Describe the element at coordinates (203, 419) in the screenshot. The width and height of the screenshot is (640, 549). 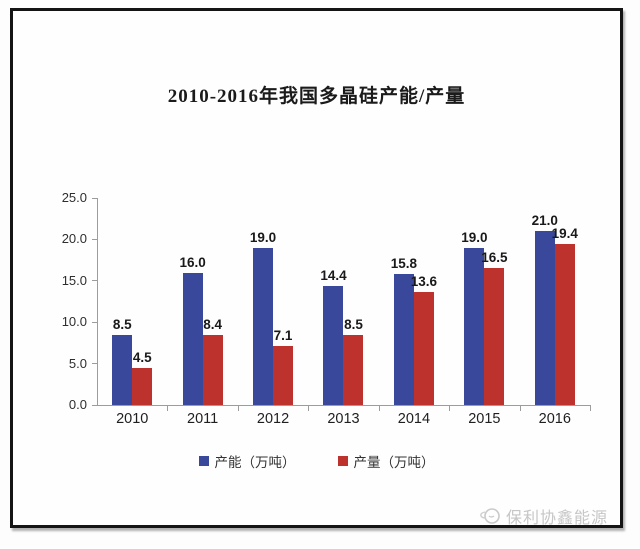
I see `x-axis-label-2011: 2011` at that location.